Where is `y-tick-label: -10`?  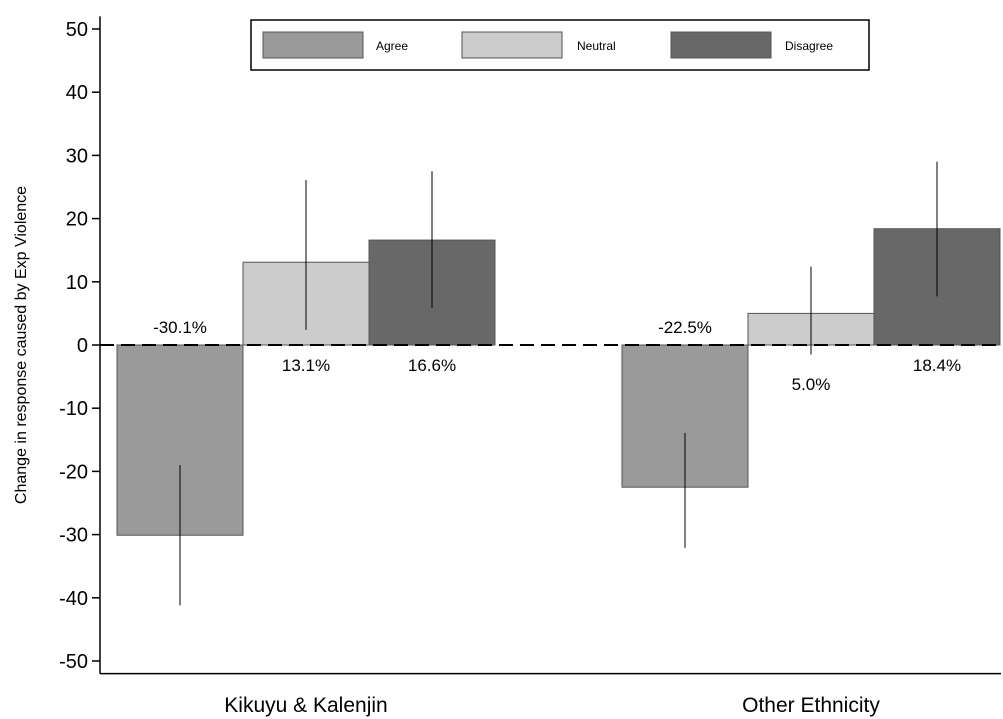
y-tick-label: -10 is located at coordinates (73, 409).